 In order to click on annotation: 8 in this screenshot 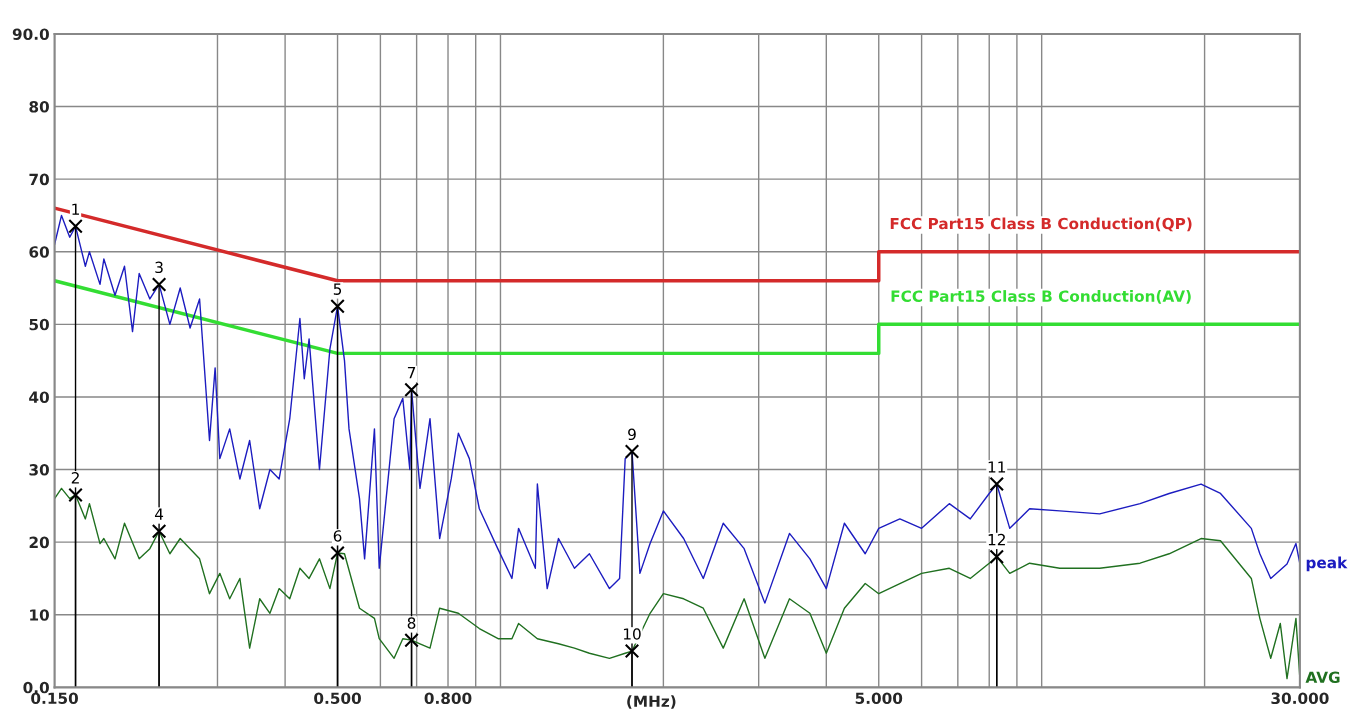, I will do `click(411, 623)`.